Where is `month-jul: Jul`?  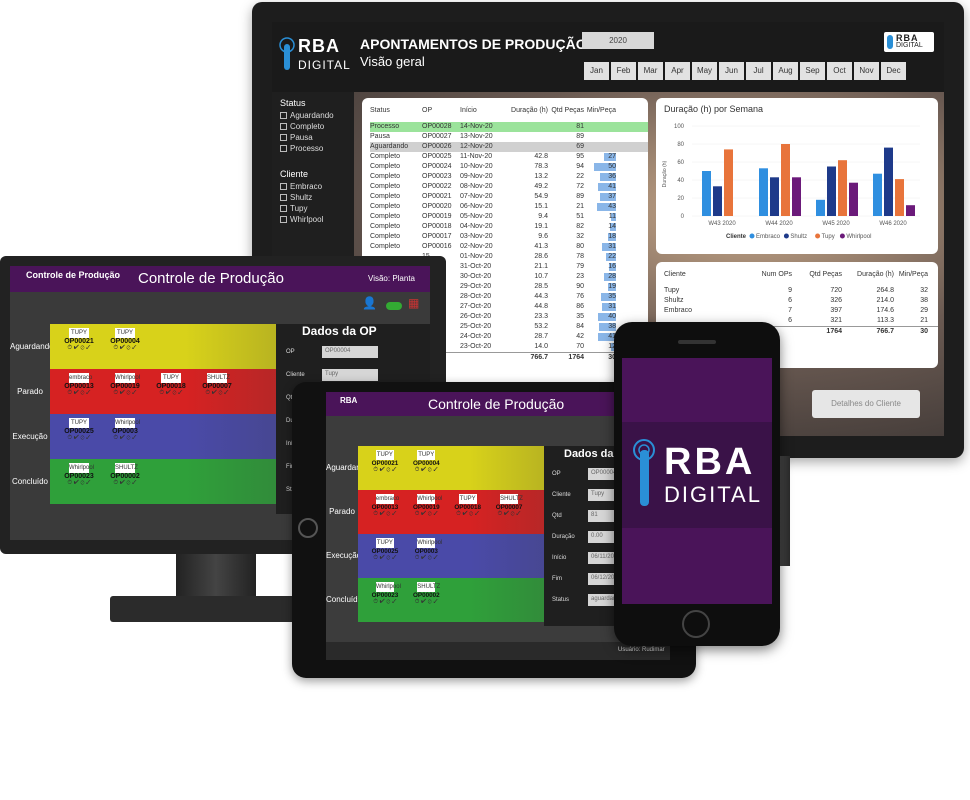 month-jul: Jul is located at coordinates (758, 71).